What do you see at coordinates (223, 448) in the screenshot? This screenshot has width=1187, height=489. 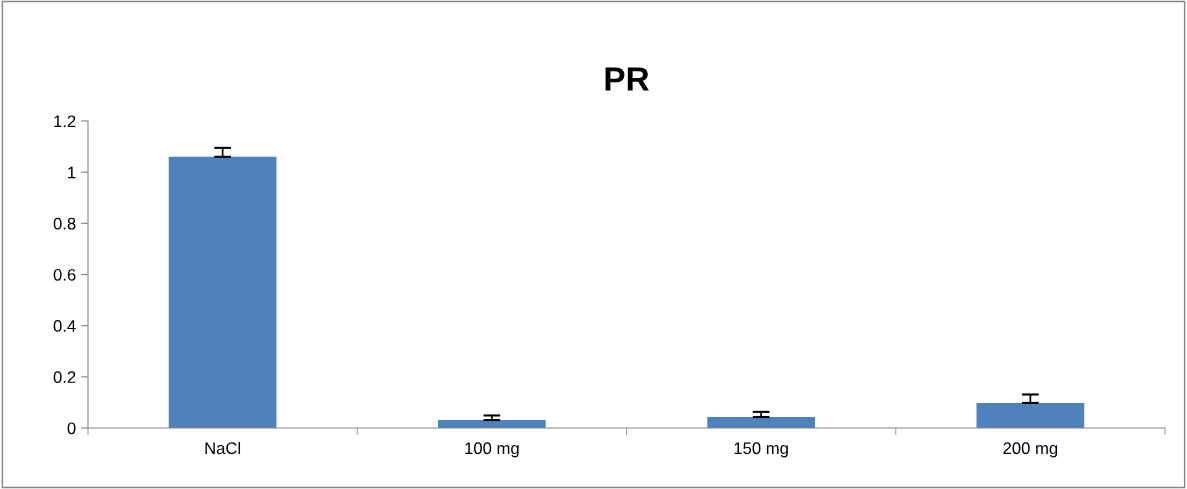 I see `x-tick-label: NaCl` at bounding box center [223, 448].